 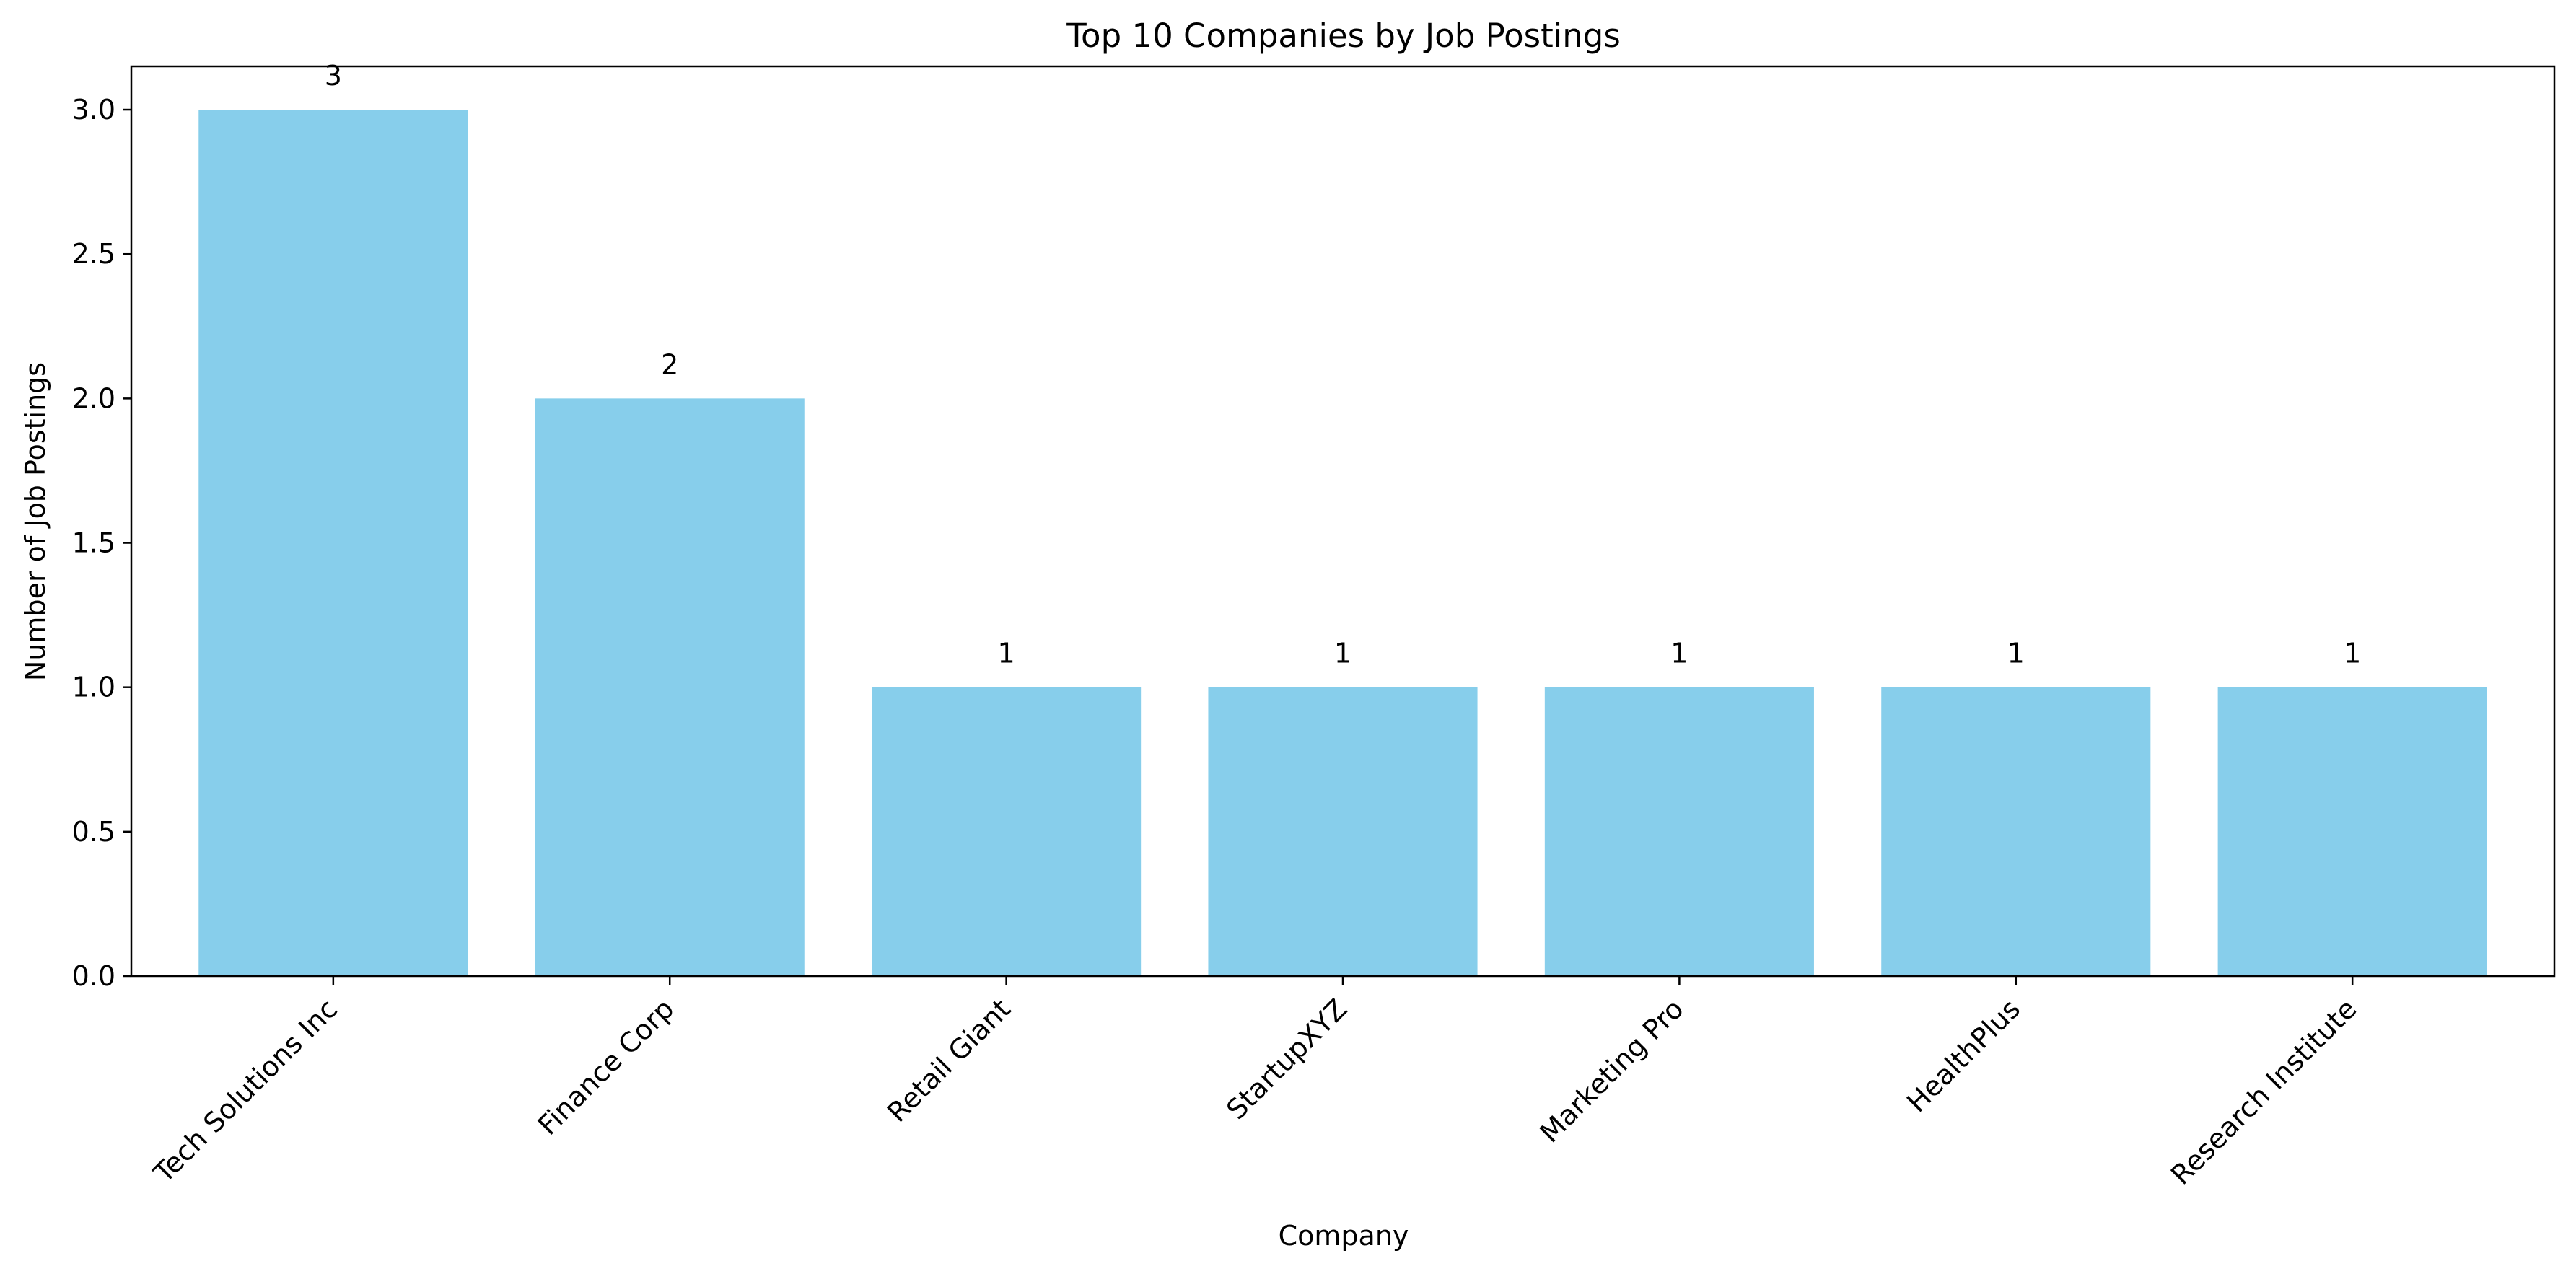 What do you see at coordinates (1612, 1071) in the screenshot?
I see `x-tick-label: Marketing Pro` at bounding box center [1612, 1071].